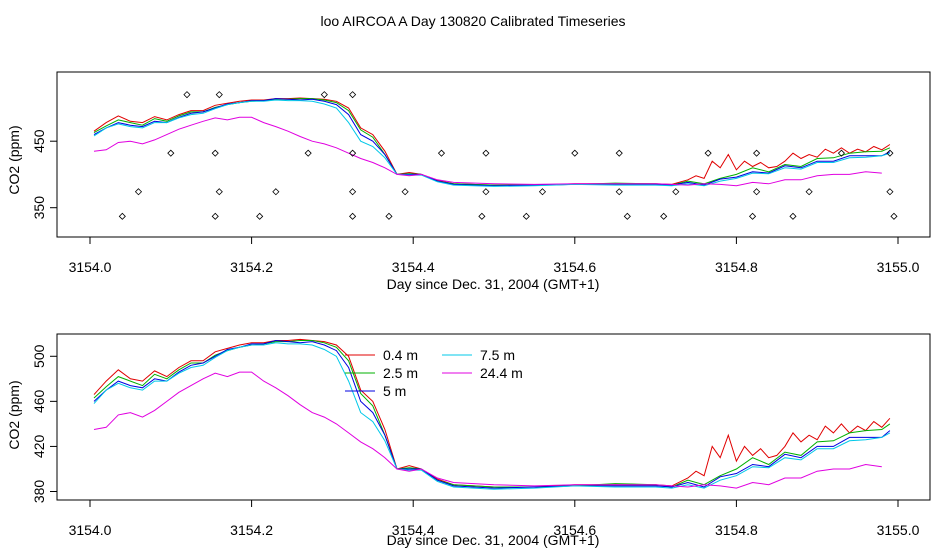 This screenshot has height=550, width=950. What do you see at coordinates (251, 530) in the screenshot?
I see `bottom-x-tick-label-1: 3154.2` at bounding box center [251, 530].